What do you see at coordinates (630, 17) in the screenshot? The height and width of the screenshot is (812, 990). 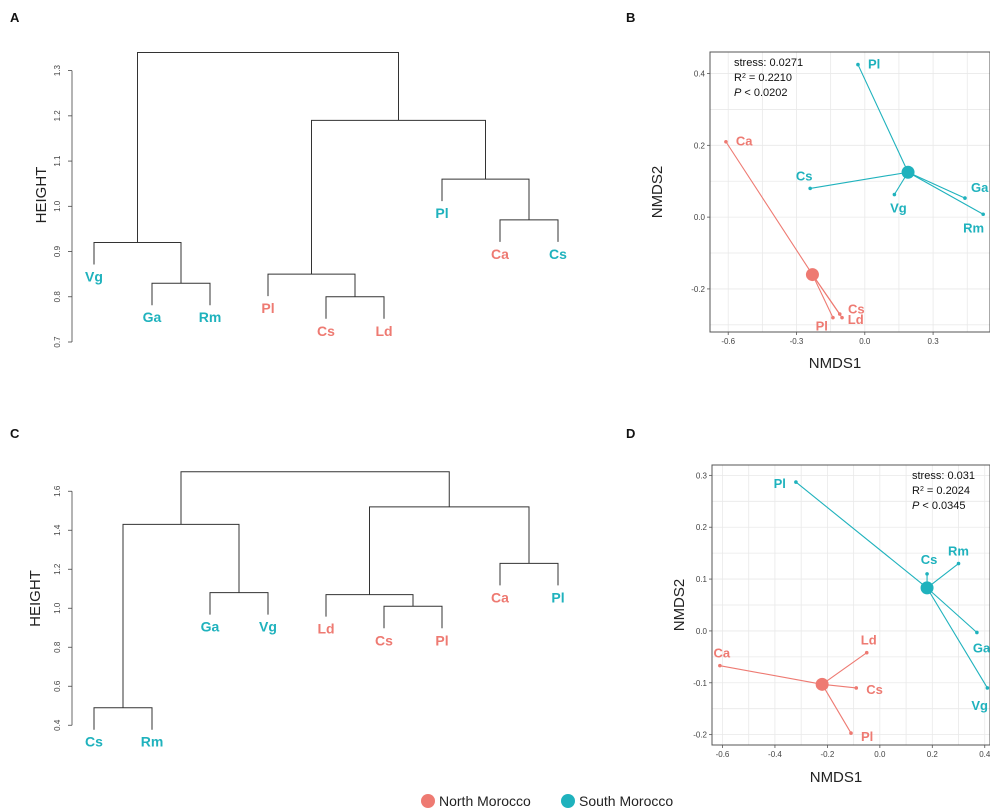 I see `panel-label: B` at bounding box center [630, 17].